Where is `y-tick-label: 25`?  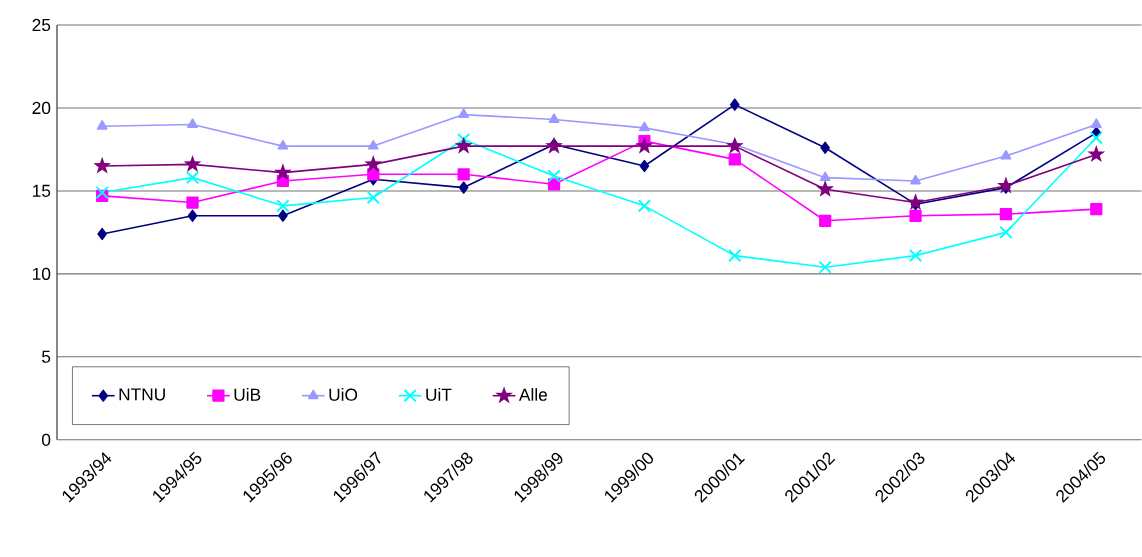 y-tick-label: 25 is located at coordinates (41, 25).